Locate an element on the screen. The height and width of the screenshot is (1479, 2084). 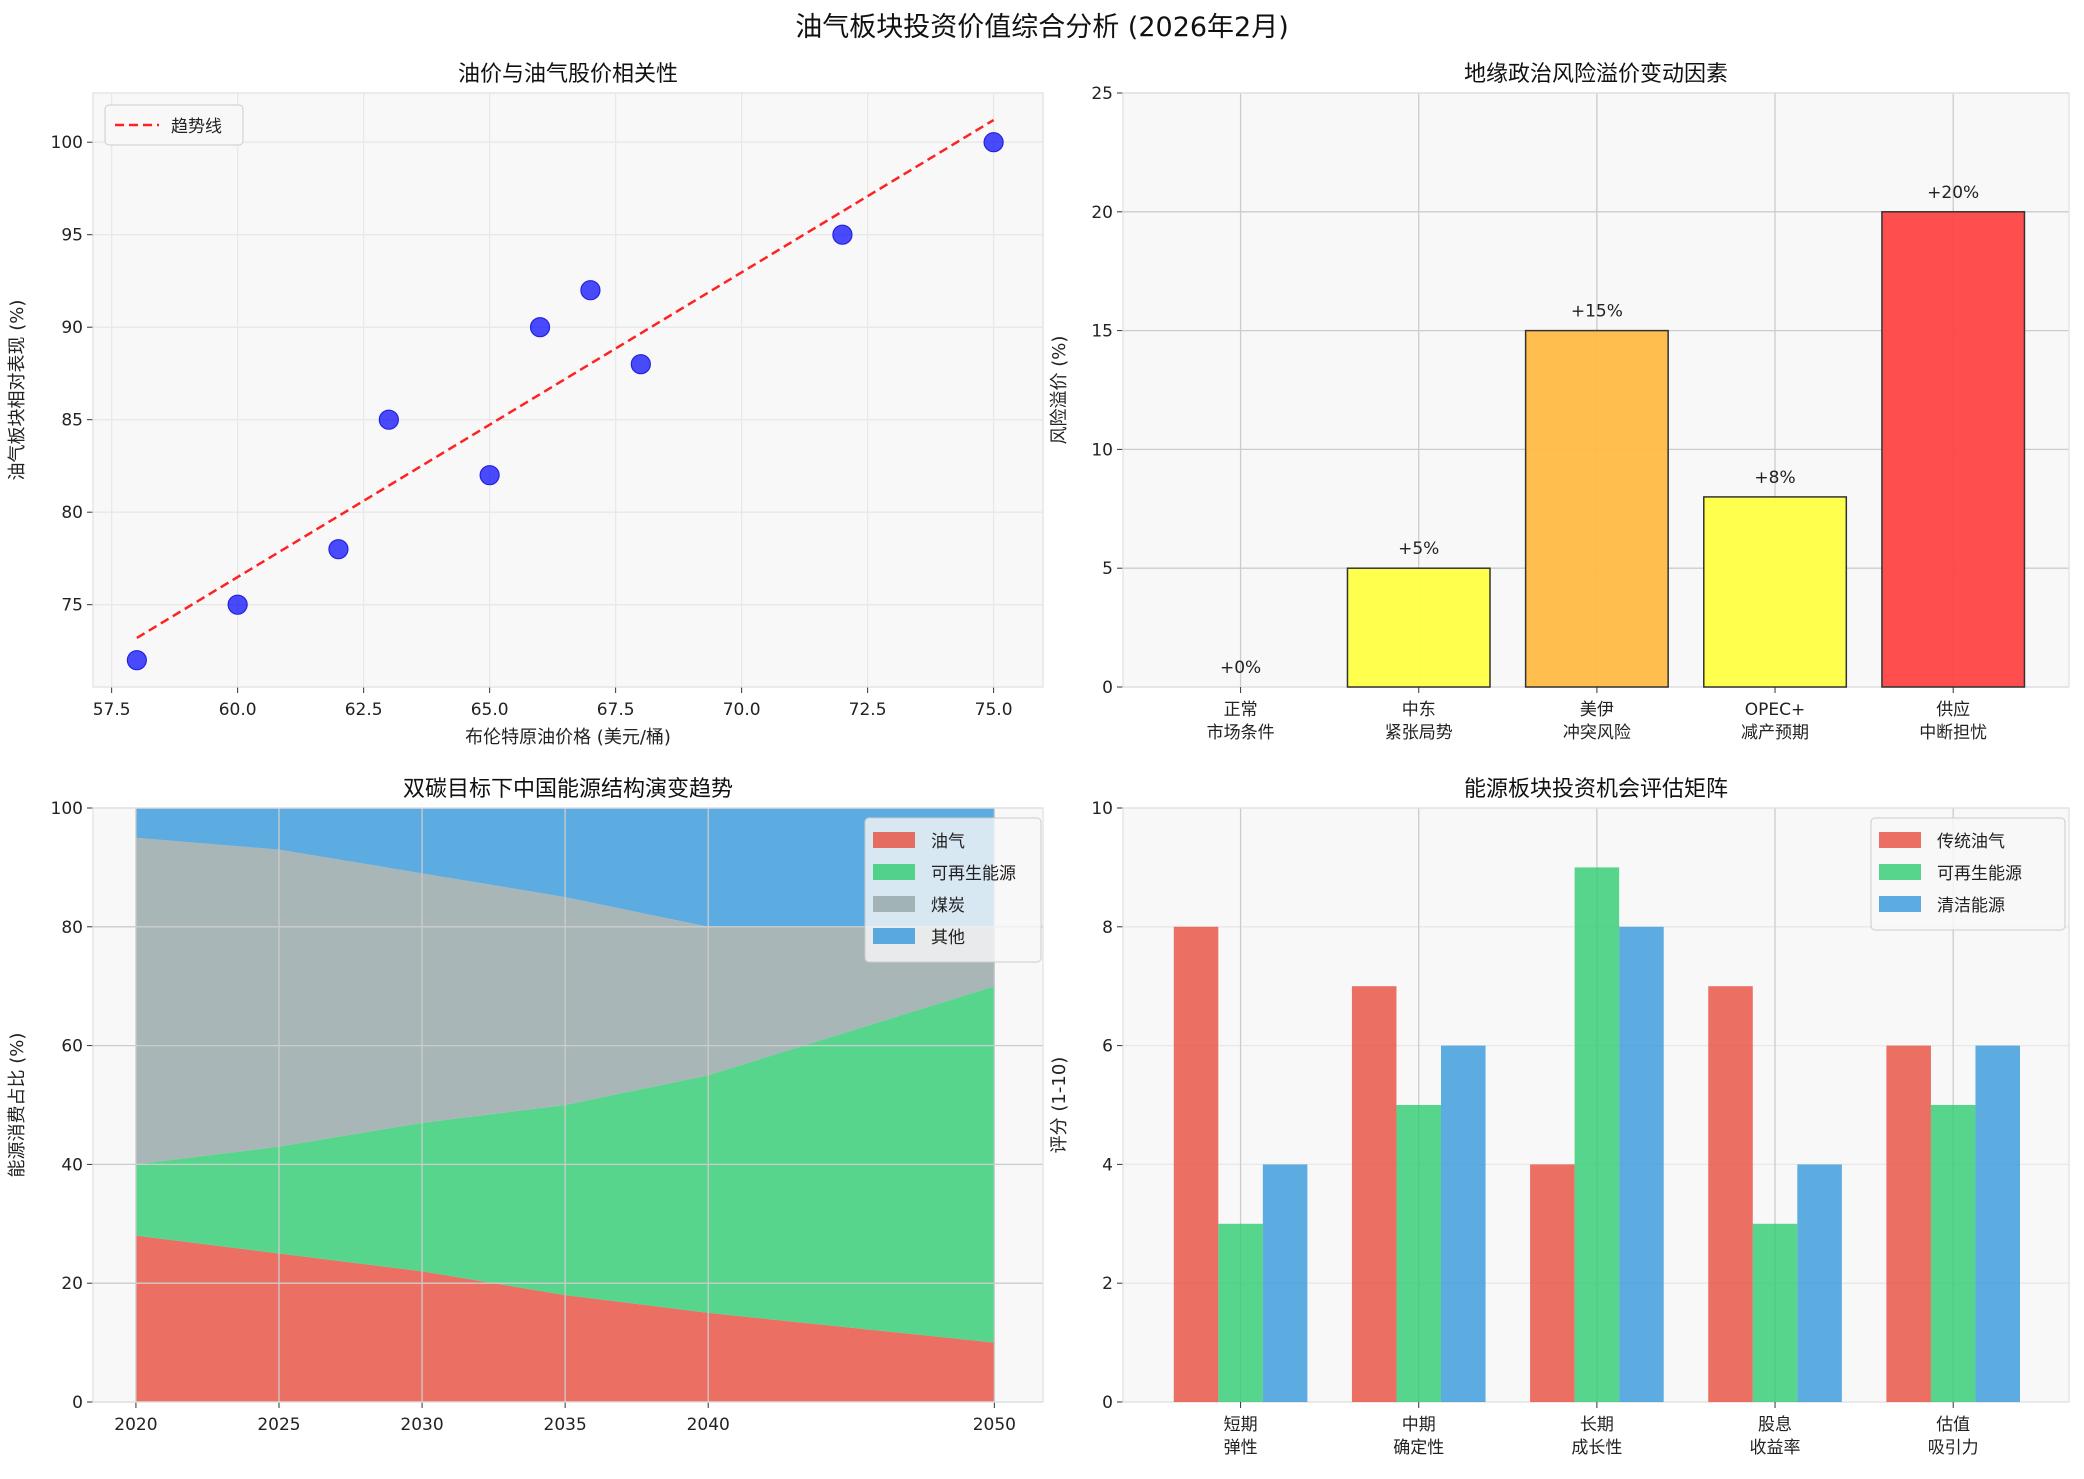
x-tick-label: 75.0 is located at coordinates (994, 710).